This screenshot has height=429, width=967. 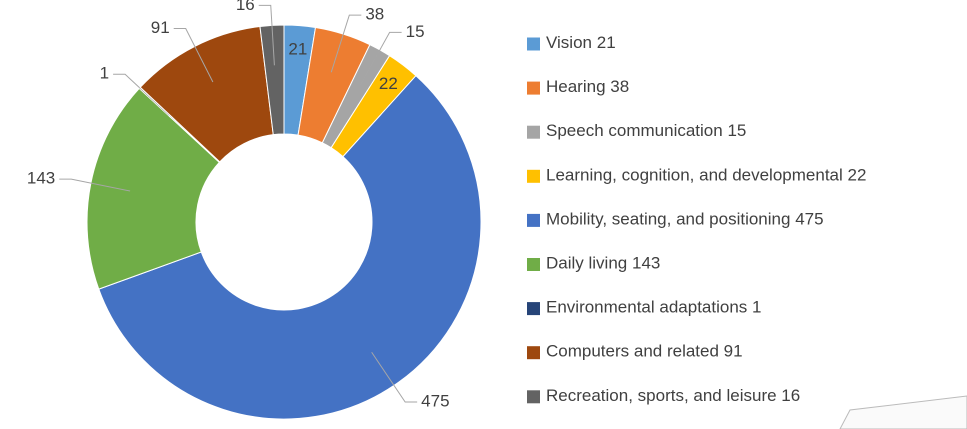 What do you see at coordinates (41, 178) in the screenshot?
I see `data-label: 143` at bounding box center [41, 178].